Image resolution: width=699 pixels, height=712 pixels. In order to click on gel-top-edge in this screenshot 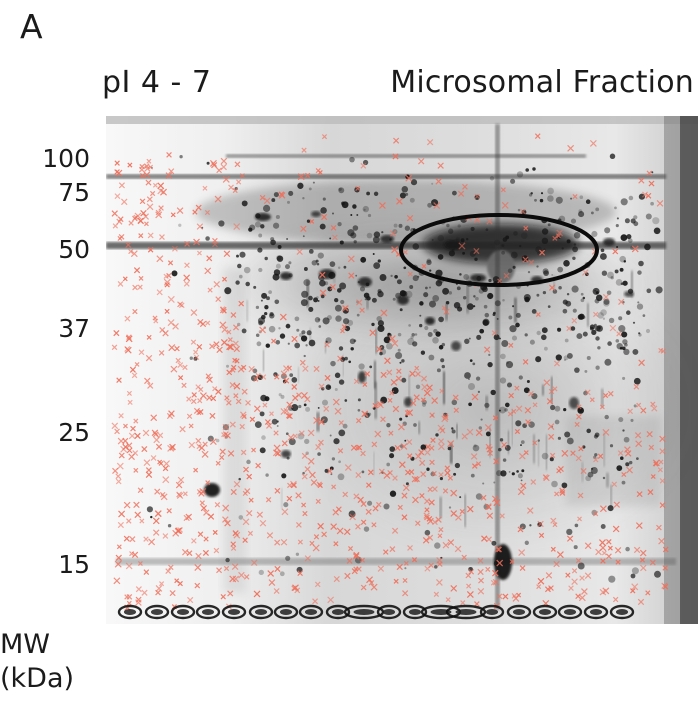, I will do `click(402, 120)`.